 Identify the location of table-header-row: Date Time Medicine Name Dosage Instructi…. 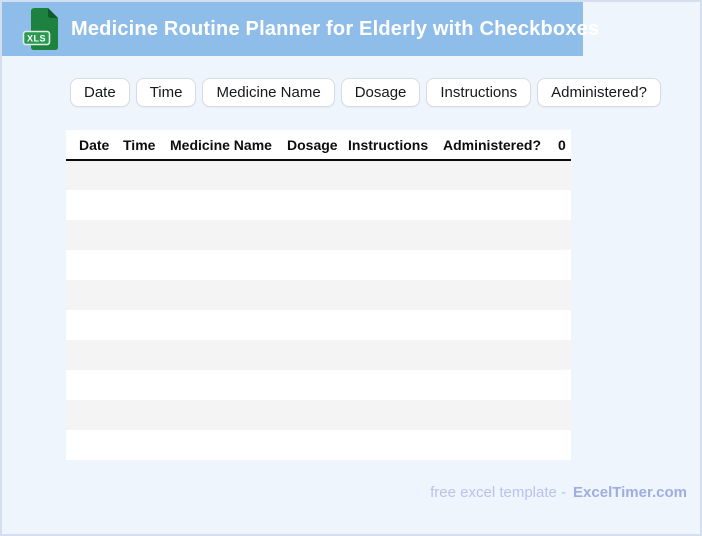
(318, 145).